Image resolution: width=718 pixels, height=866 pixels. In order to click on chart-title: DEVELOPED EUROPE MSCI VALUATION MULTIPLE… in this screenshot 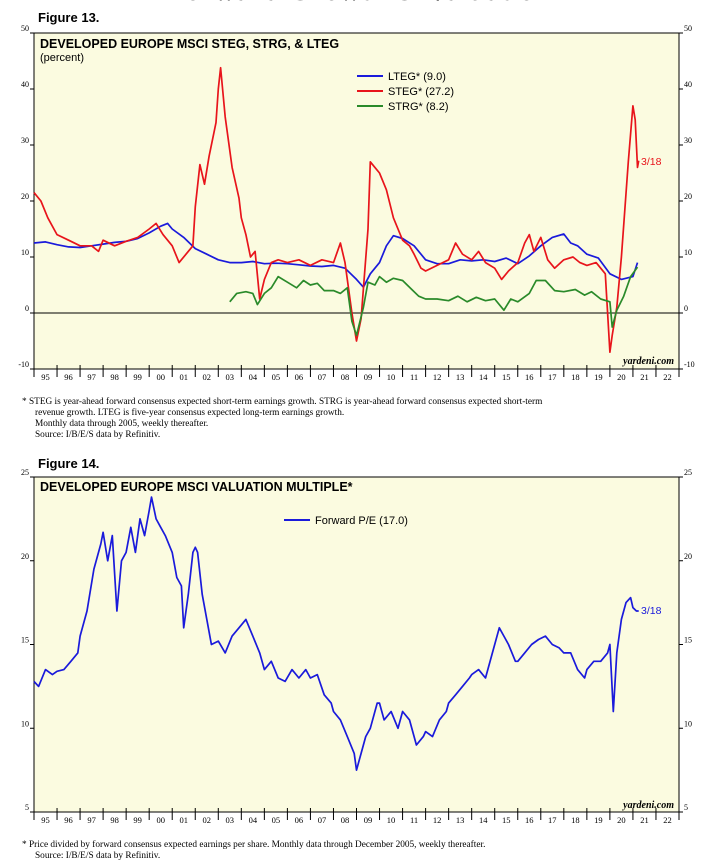, I will do `click(196, 487)`.